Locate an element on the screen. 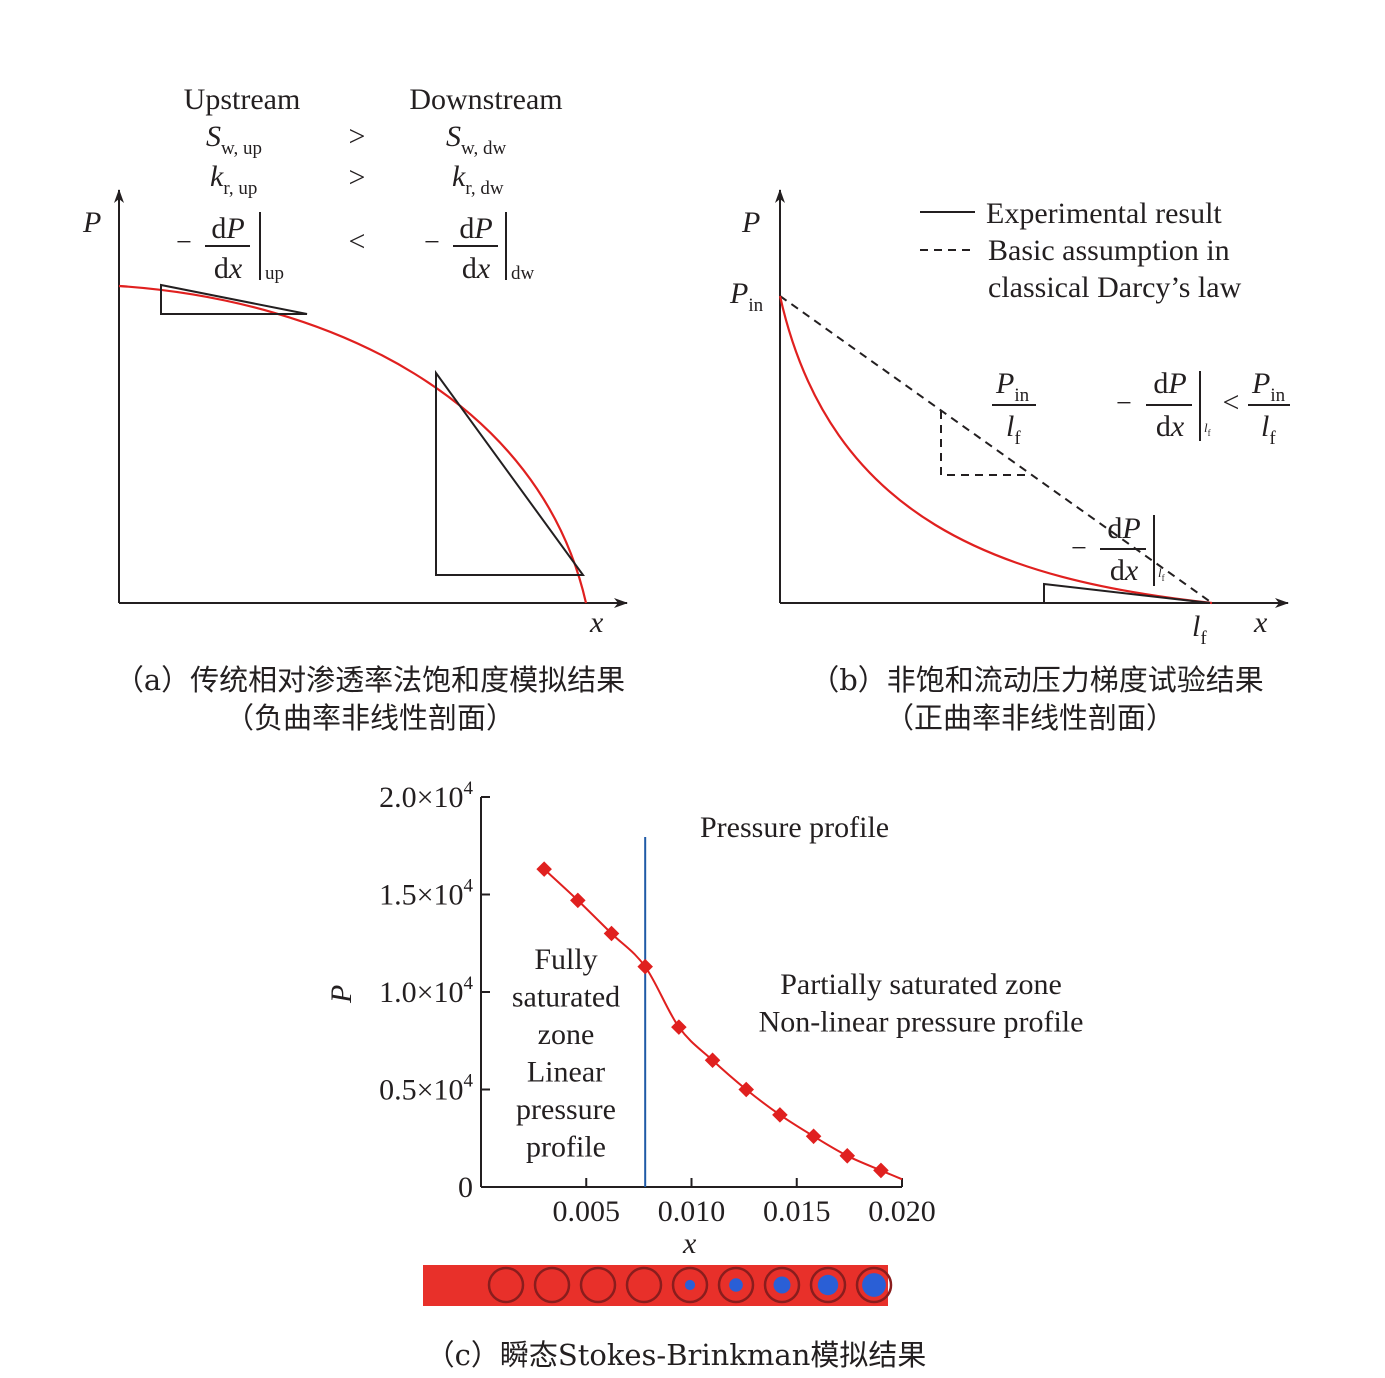 This screenshot has width=1385, height=1378. panel-b-caption-line1: （b）非饱和流动压力梯度试验结果 is located at coordinates (1037, 680).